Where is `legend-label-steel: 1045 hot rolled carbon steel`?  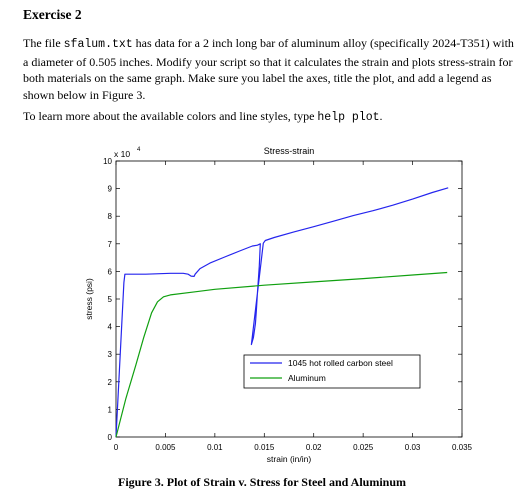 legend-label-steel: 1045 hot rolled carbon steel is located at coordinates (340, 363).